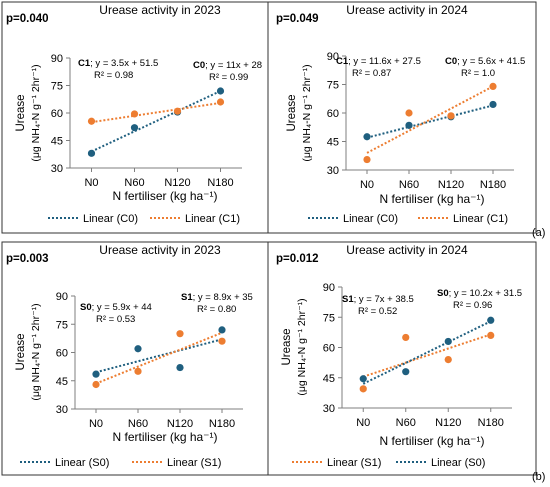  What do you see at coordinates (485, 61) in the screenshot?
I see `equation-c0: C0; y = 5.6x + 41.5` at bounding box center [485, 61].